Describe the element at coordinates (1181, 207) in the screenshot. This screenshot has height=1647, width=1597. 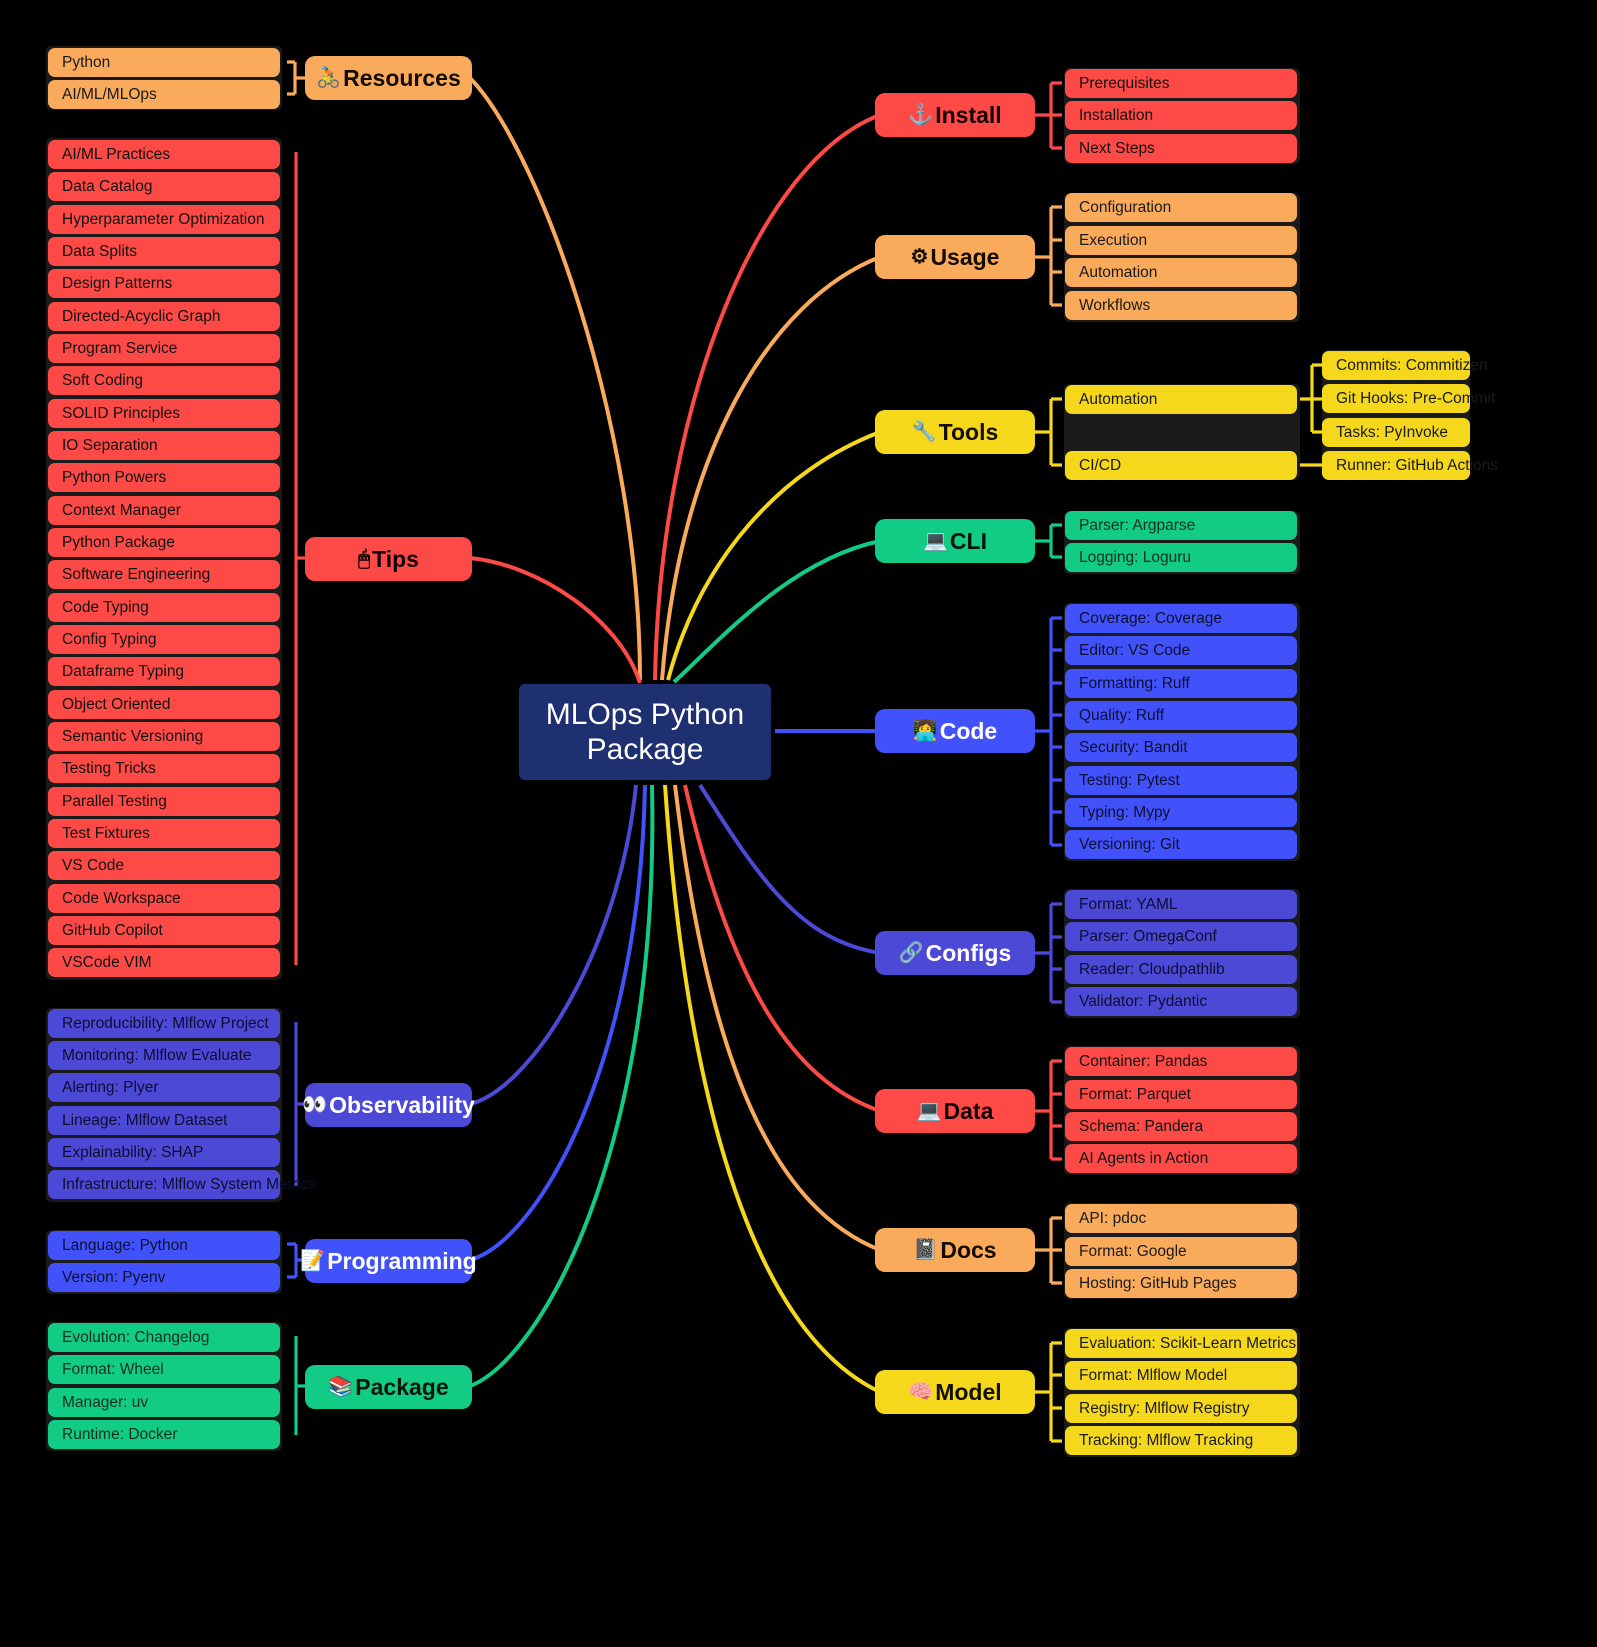
I see `leaf-usage-0: Configuration` at that location.